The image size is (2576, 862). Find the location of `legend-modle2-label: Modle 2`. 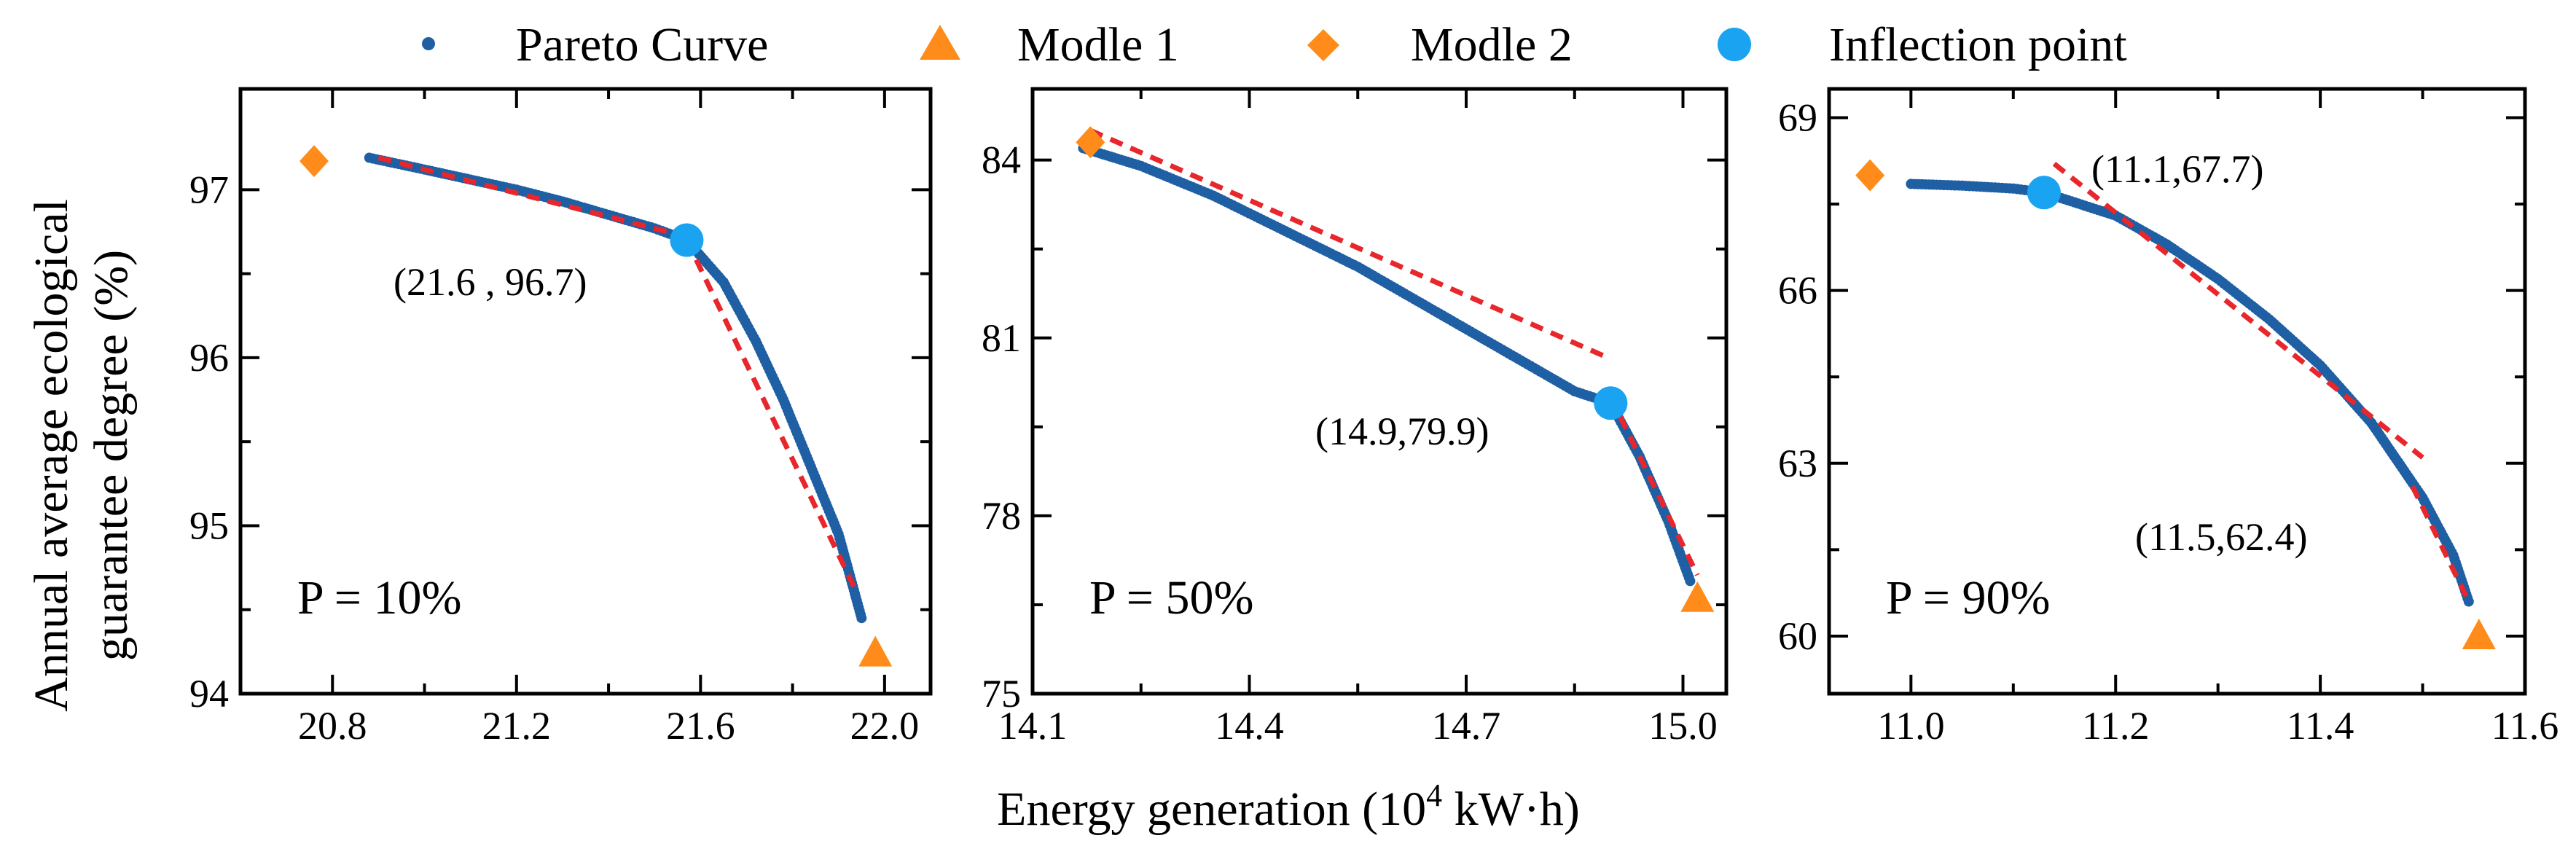

legend-modle2-label: Modle 2 is located at coordinates (1492, 45).